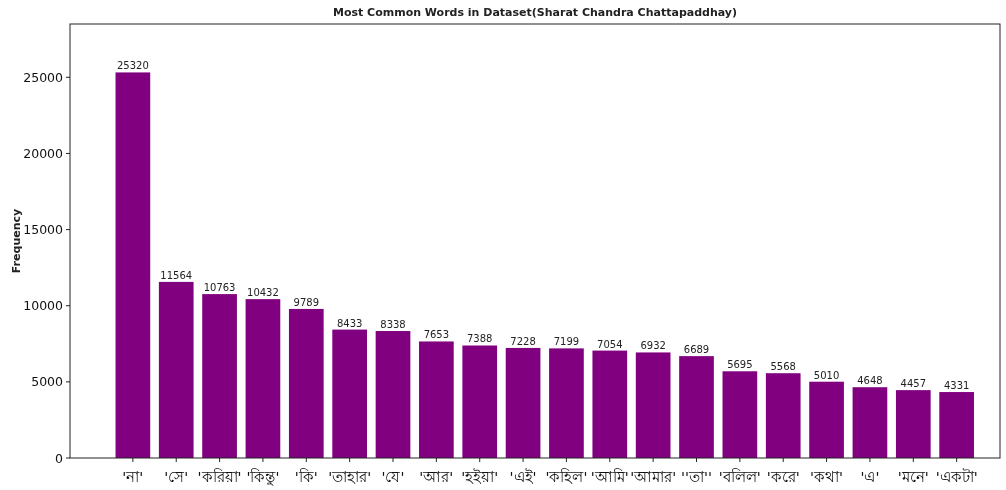 The image size is (1006, 490). I want to click on x-tick-label: 'বলিল', so click(739, 476).